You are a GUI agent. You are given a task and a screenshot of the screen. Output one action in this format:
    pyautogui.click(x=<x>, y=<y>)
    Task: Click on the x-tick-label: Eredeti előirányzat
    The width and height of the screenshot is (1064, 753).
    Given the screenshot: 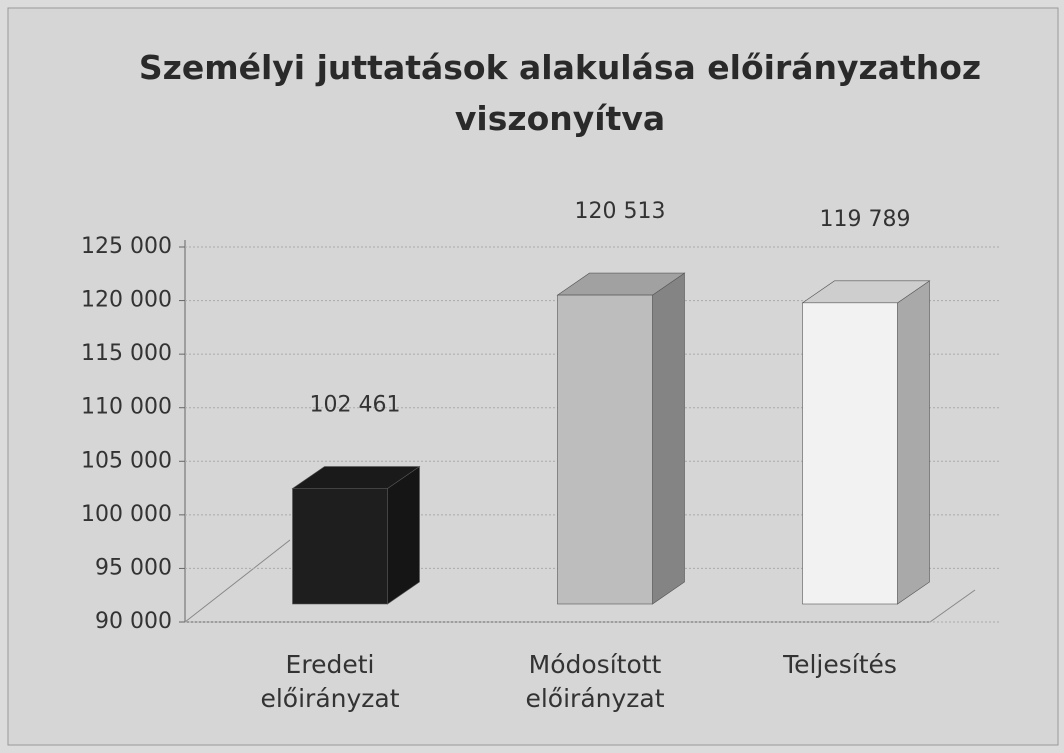 What is the action you would take?
    pyautogui.click(x=330, y=681)
    